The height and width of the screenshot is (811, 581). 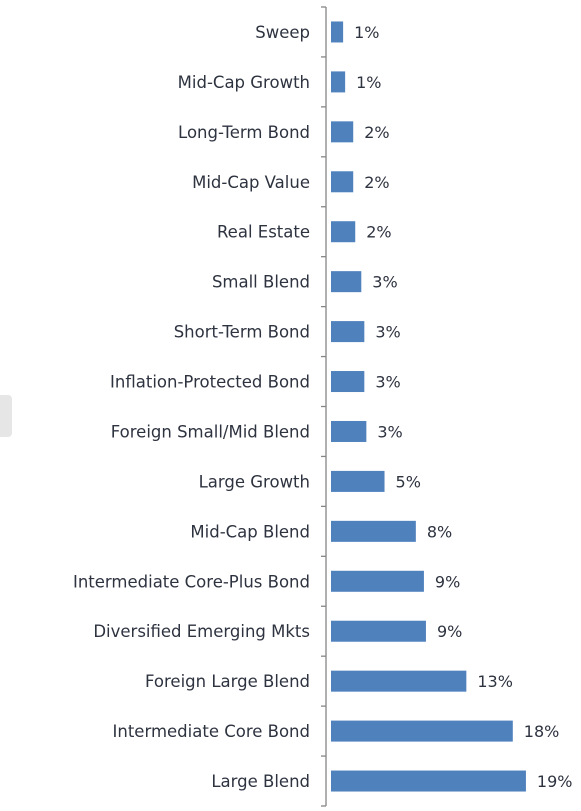 What do you see at coordinates (250, 531) in the screenshot?
I see `category-label: Mid-Cap Blend` at bounding box center [250, 531].